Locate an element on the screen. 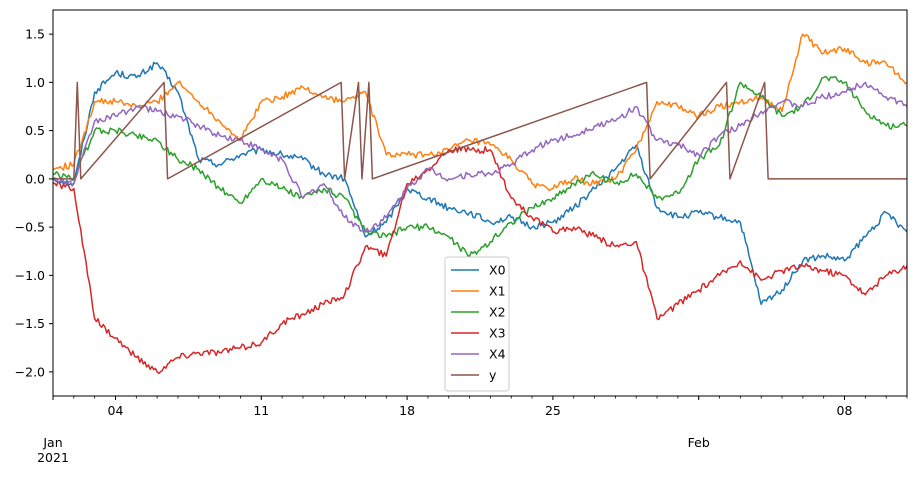 The image size is (915, 477). x-month-label: Jan is located at coordinates (52, 442).